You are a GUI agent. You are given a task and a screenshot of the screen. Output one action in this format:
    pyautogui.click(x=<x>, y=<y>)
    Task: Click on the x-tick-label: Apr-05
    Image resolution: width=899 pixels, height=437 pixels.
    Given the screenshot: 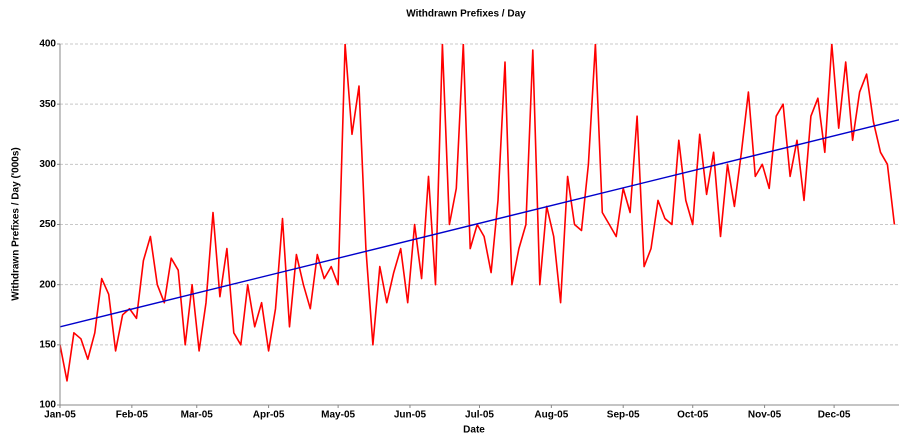 What is the action you would take?
    pyautogui.click(x=269, y=415)
    